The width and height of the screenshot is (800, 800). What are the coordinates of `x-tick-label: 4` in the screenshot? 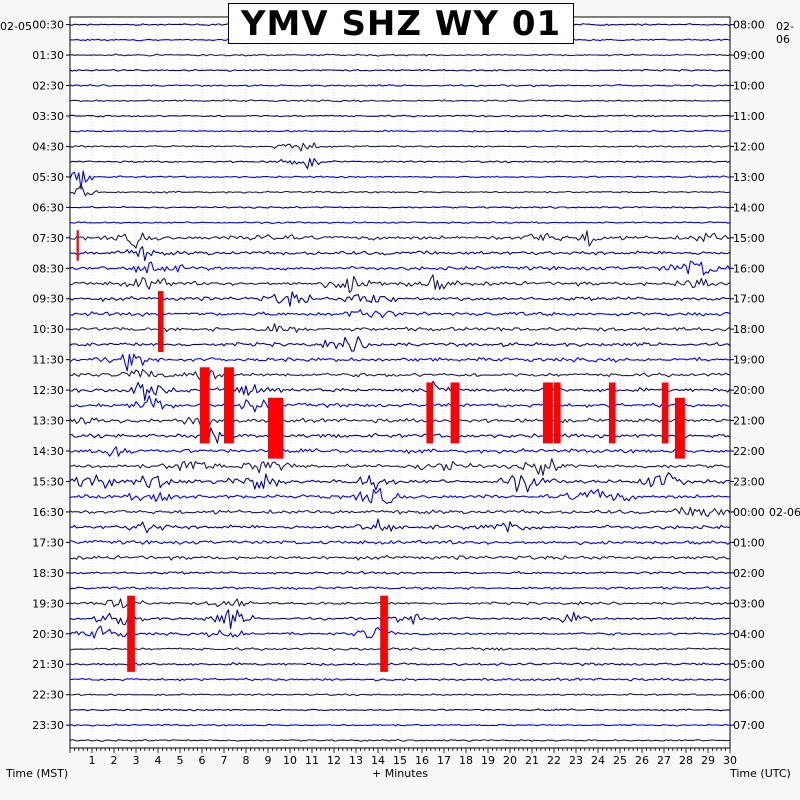 It's located at (158, 760).